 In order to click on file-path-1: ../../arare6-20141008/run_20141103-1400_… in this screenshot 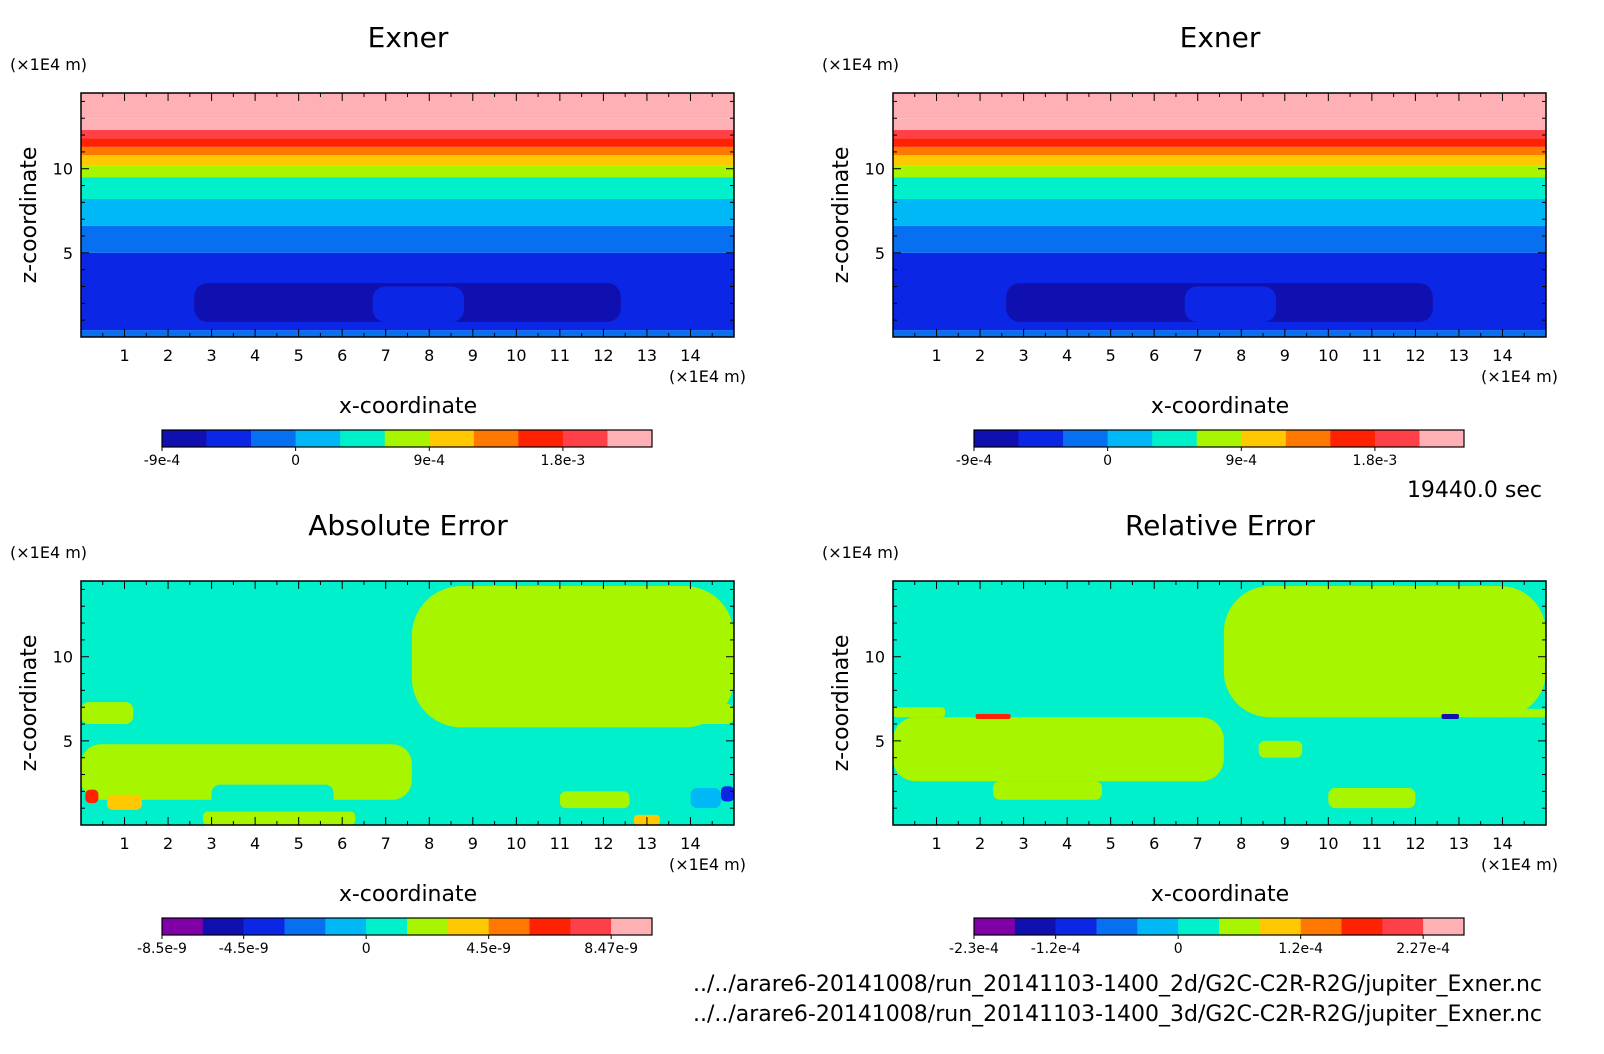, I will do `click(1117, 984)`.